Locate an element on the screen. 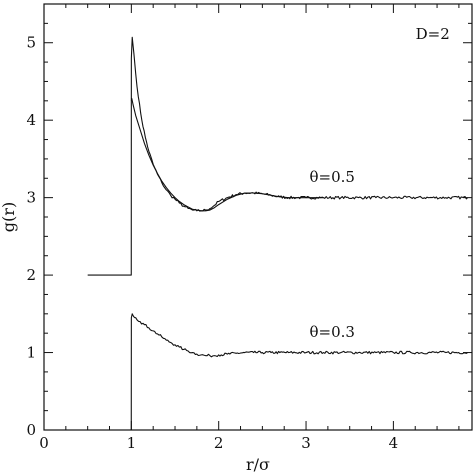  x-tick-label: 3 is located at coordinates (306, 443).